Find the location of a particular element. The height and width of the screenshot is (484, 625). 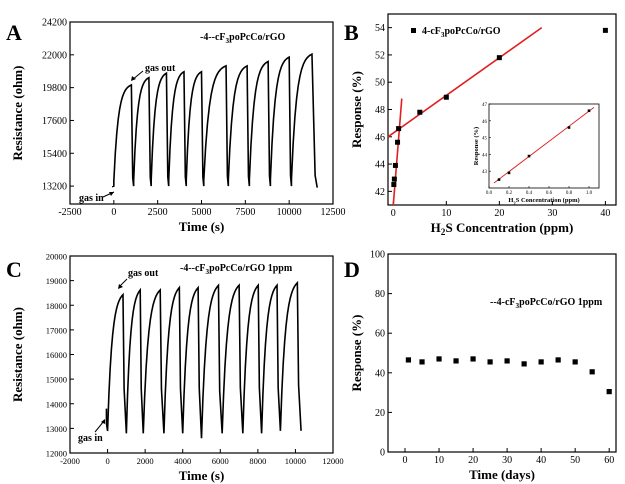

y-tick-label: 12000 is located at coordinates (56, 454).